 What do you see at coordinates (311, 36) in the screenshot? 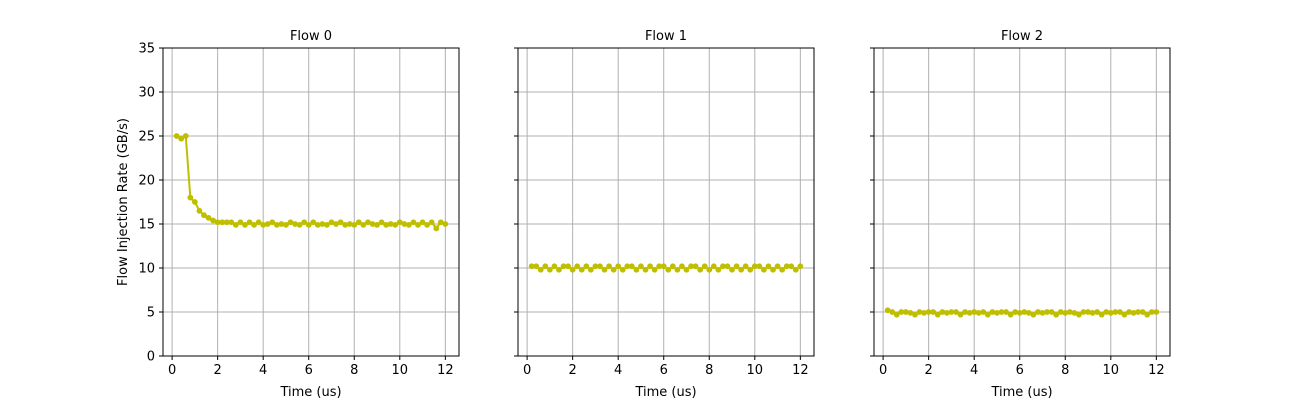
I see `panel-title: Flow 0` at bounding box center [311, 36].